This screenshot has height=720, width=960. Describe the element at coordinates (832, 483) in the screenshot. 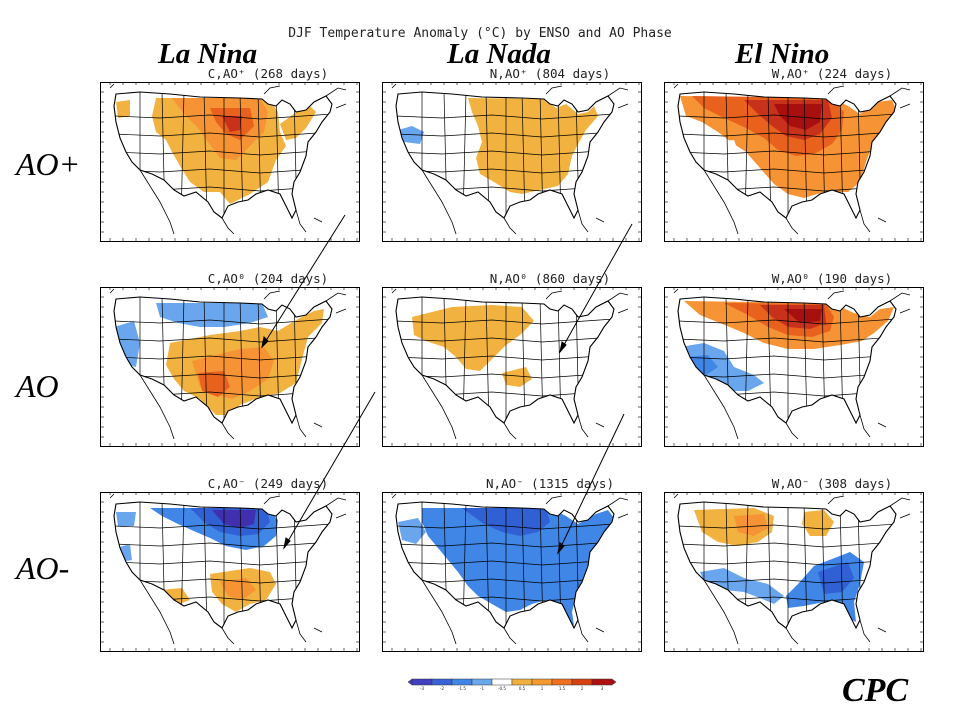

I see `panel-label-w-ao-neg: W,AO⁻ (308 days)` at that location.